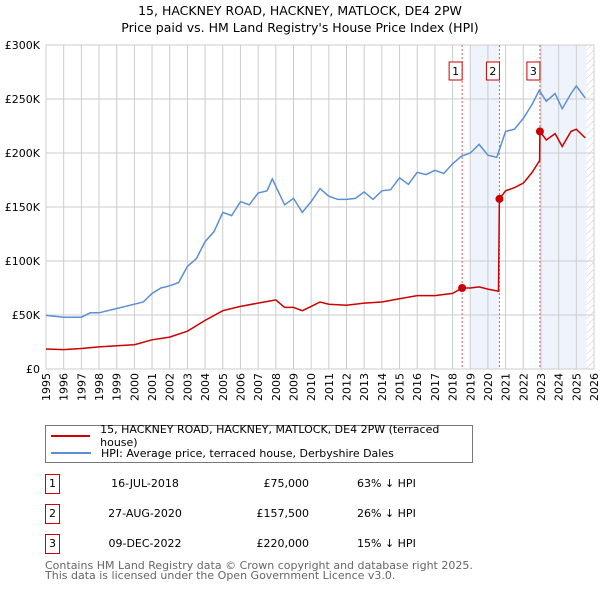  What do you see at coordinates (435, 387) in the screenshot?
I see `x-tick-label: 2017` at bounding box center [435, 387].